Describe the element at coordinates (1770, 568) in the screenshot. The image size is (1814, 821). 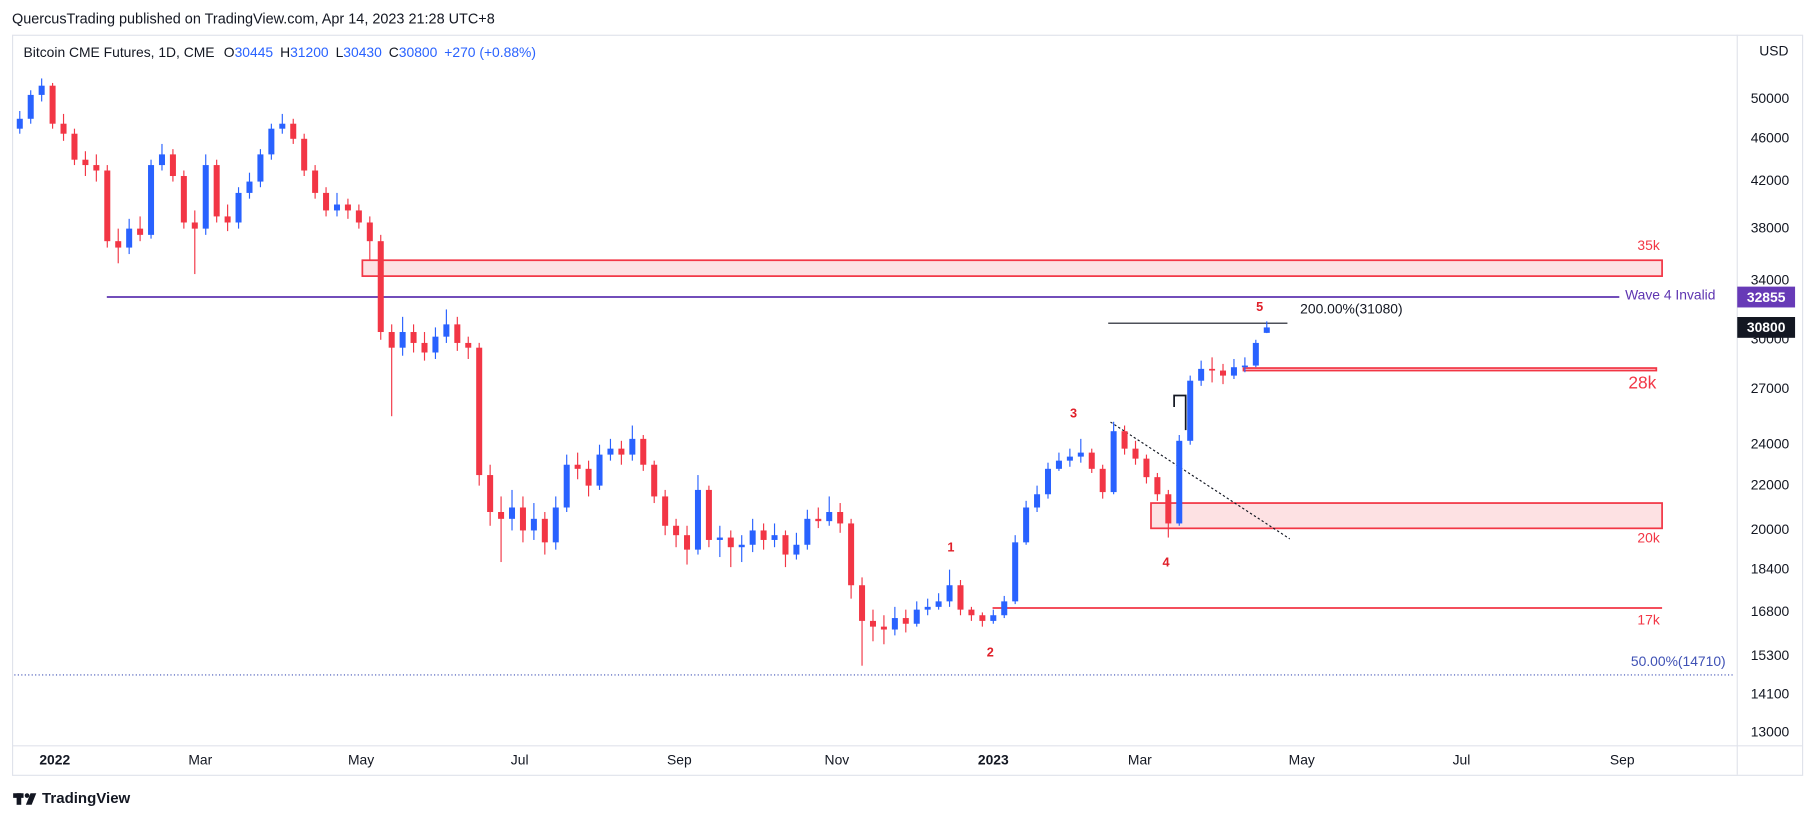
I see `y-tick-label: 18400` at that location.